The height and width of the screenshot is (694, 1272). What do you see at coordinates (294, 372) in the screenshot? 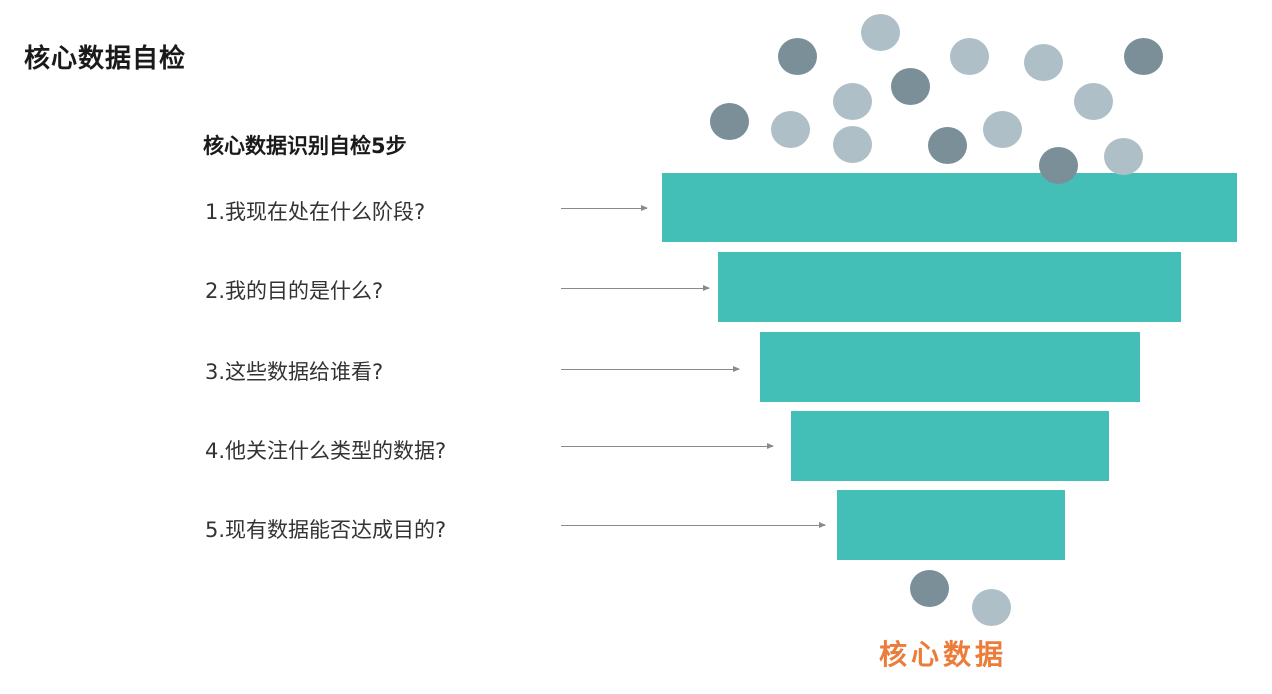
I see `step-3-text: 3.这些数据给谁看?` at bounding box center [294, 372].